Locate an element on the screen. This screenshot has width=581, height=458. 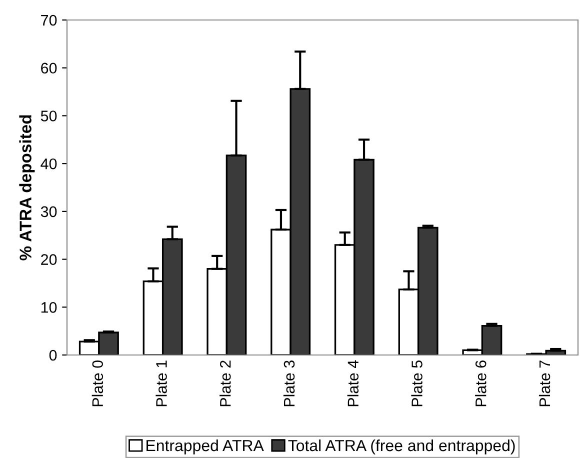
y-tick-label: 70 is located at coordinates (49, 20).